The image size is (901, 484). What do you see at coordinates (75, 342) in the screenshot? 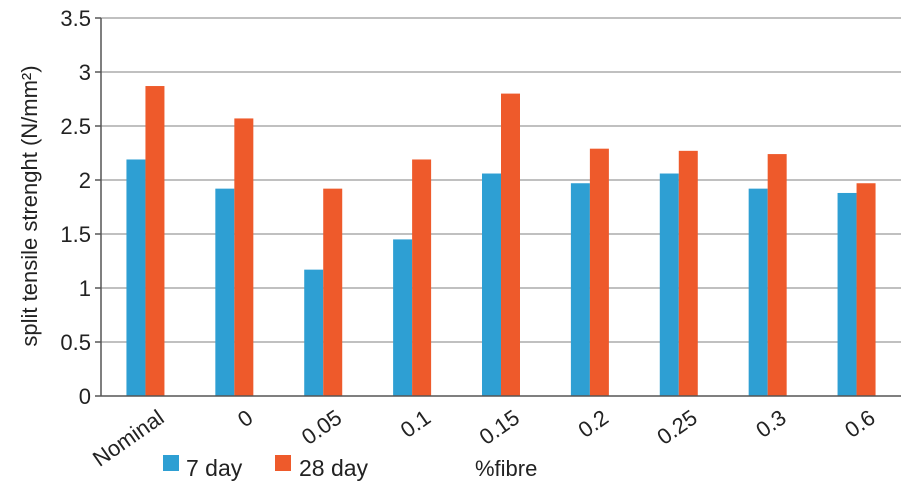
I see `y-tick-label: 0.5` at bounding box center [75, 342].